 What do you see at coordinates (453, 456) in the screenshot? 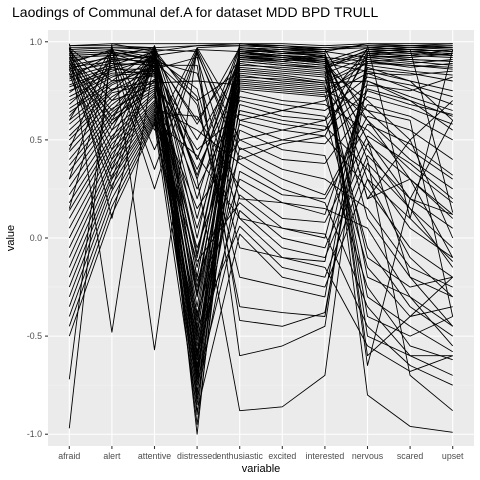
I see `x-tick-label-upset: upset` at bounding box center [453, 456].